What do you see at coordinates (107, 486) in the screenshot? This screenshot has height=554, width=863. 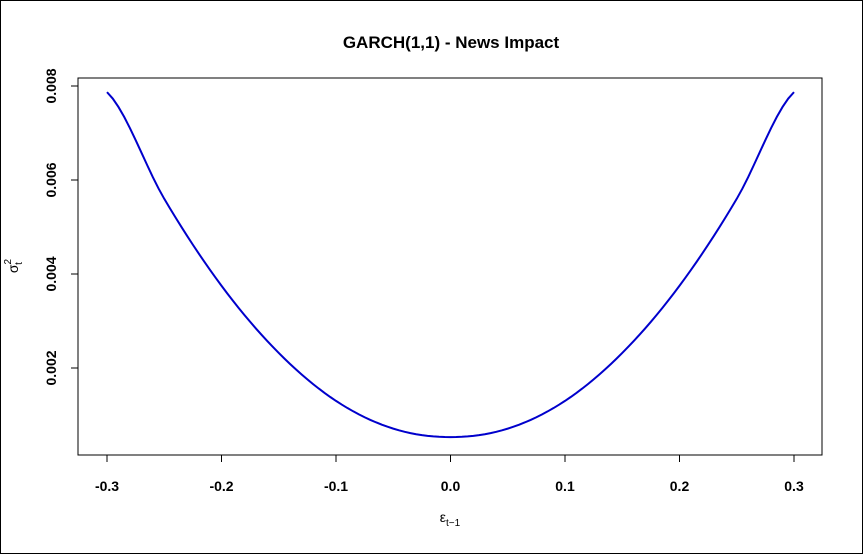 I see `x-tick-label: -0.3` at bounding box center [107, 486].